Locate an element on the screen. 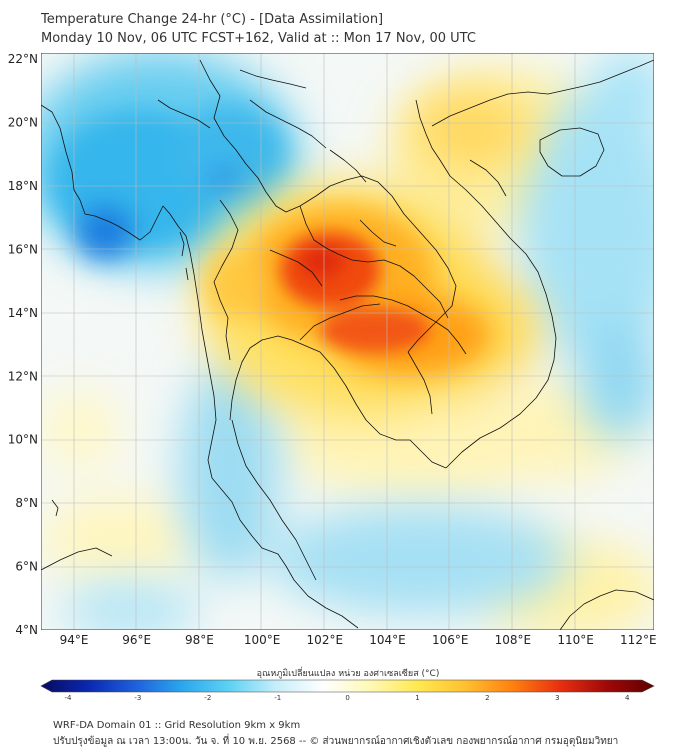 The image size is (676, 756). colorbar-tick-label: 1 is located at coordinates (417, 698).